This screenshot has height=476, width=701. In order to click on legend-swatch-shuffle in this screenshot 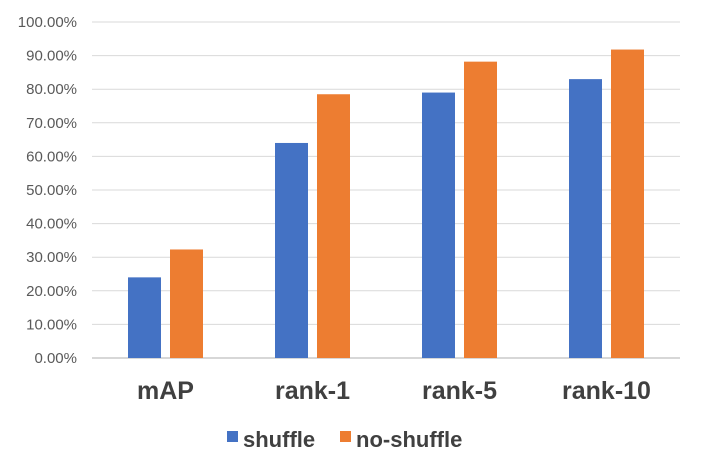, I will do `click(232, 436)`.